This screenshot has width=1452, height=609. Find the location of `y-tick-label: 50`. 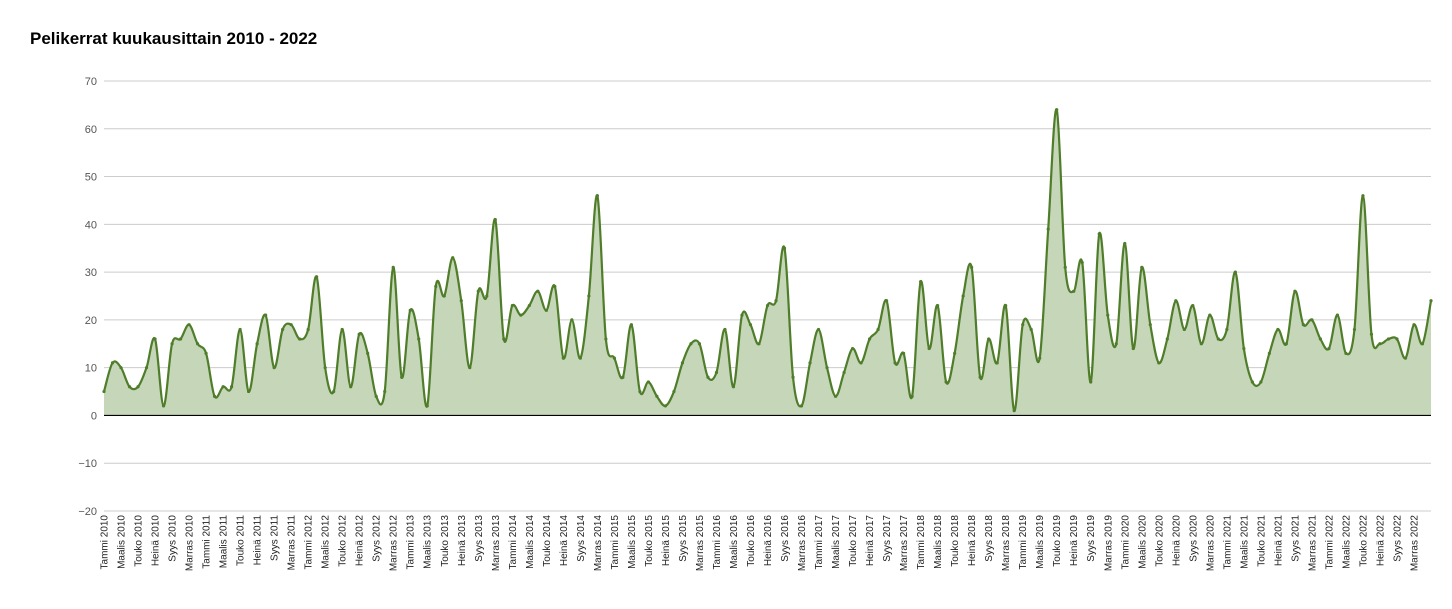

y-tick-label: 50 is located at coordinates (91, 178).